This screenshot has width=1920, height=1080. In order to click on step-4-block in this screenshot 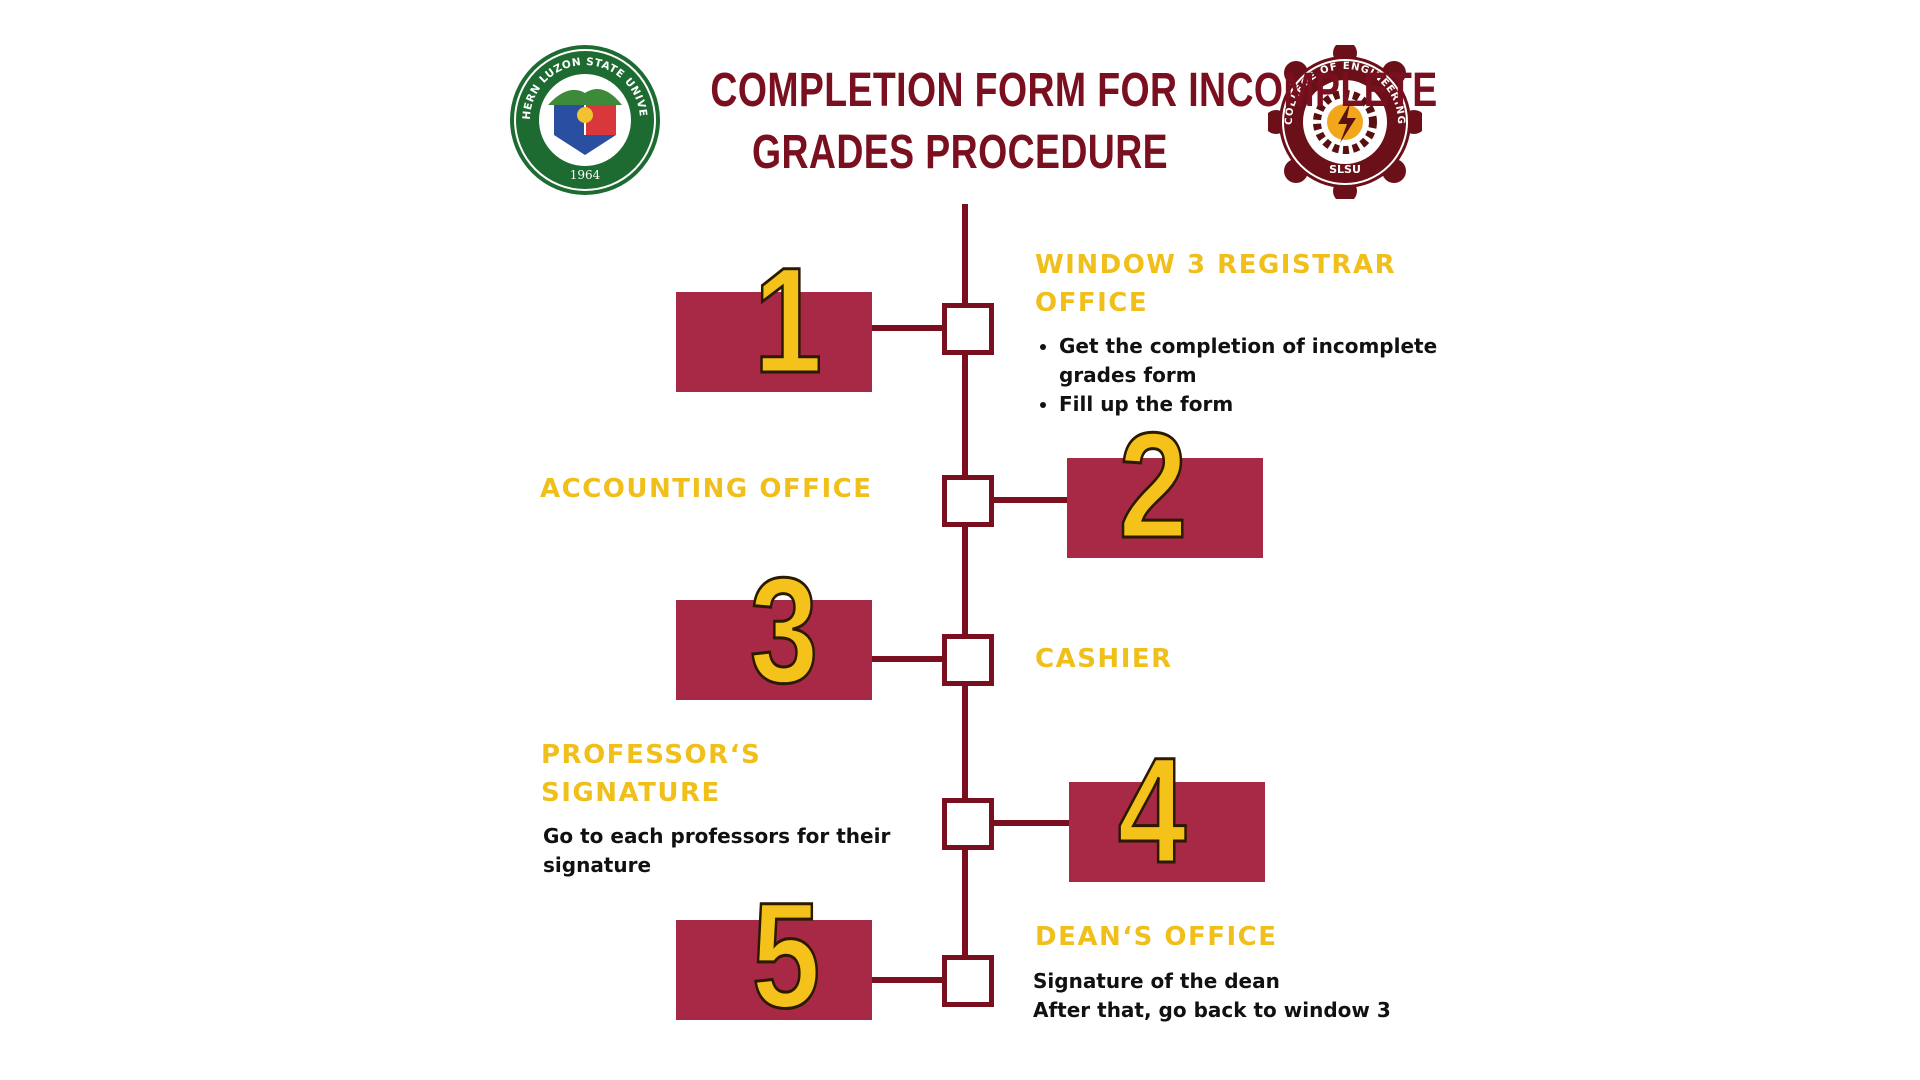, I will do `click(1167, 832)`.